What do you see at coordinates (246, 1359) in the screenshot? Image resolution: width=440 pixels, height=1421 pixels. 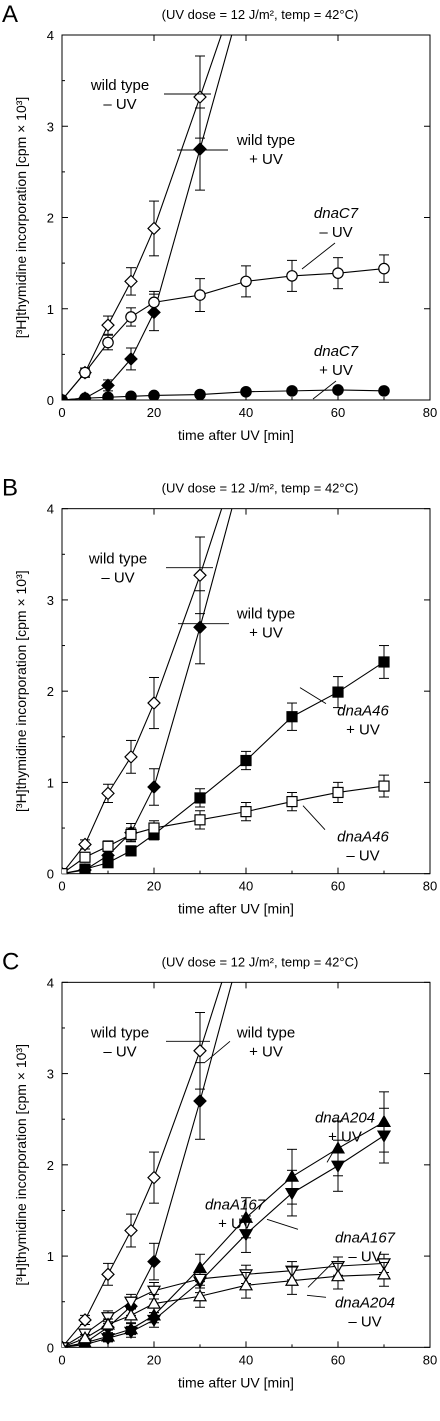 I see `x-tick-label: 40` at bounding box center [246, 1359].